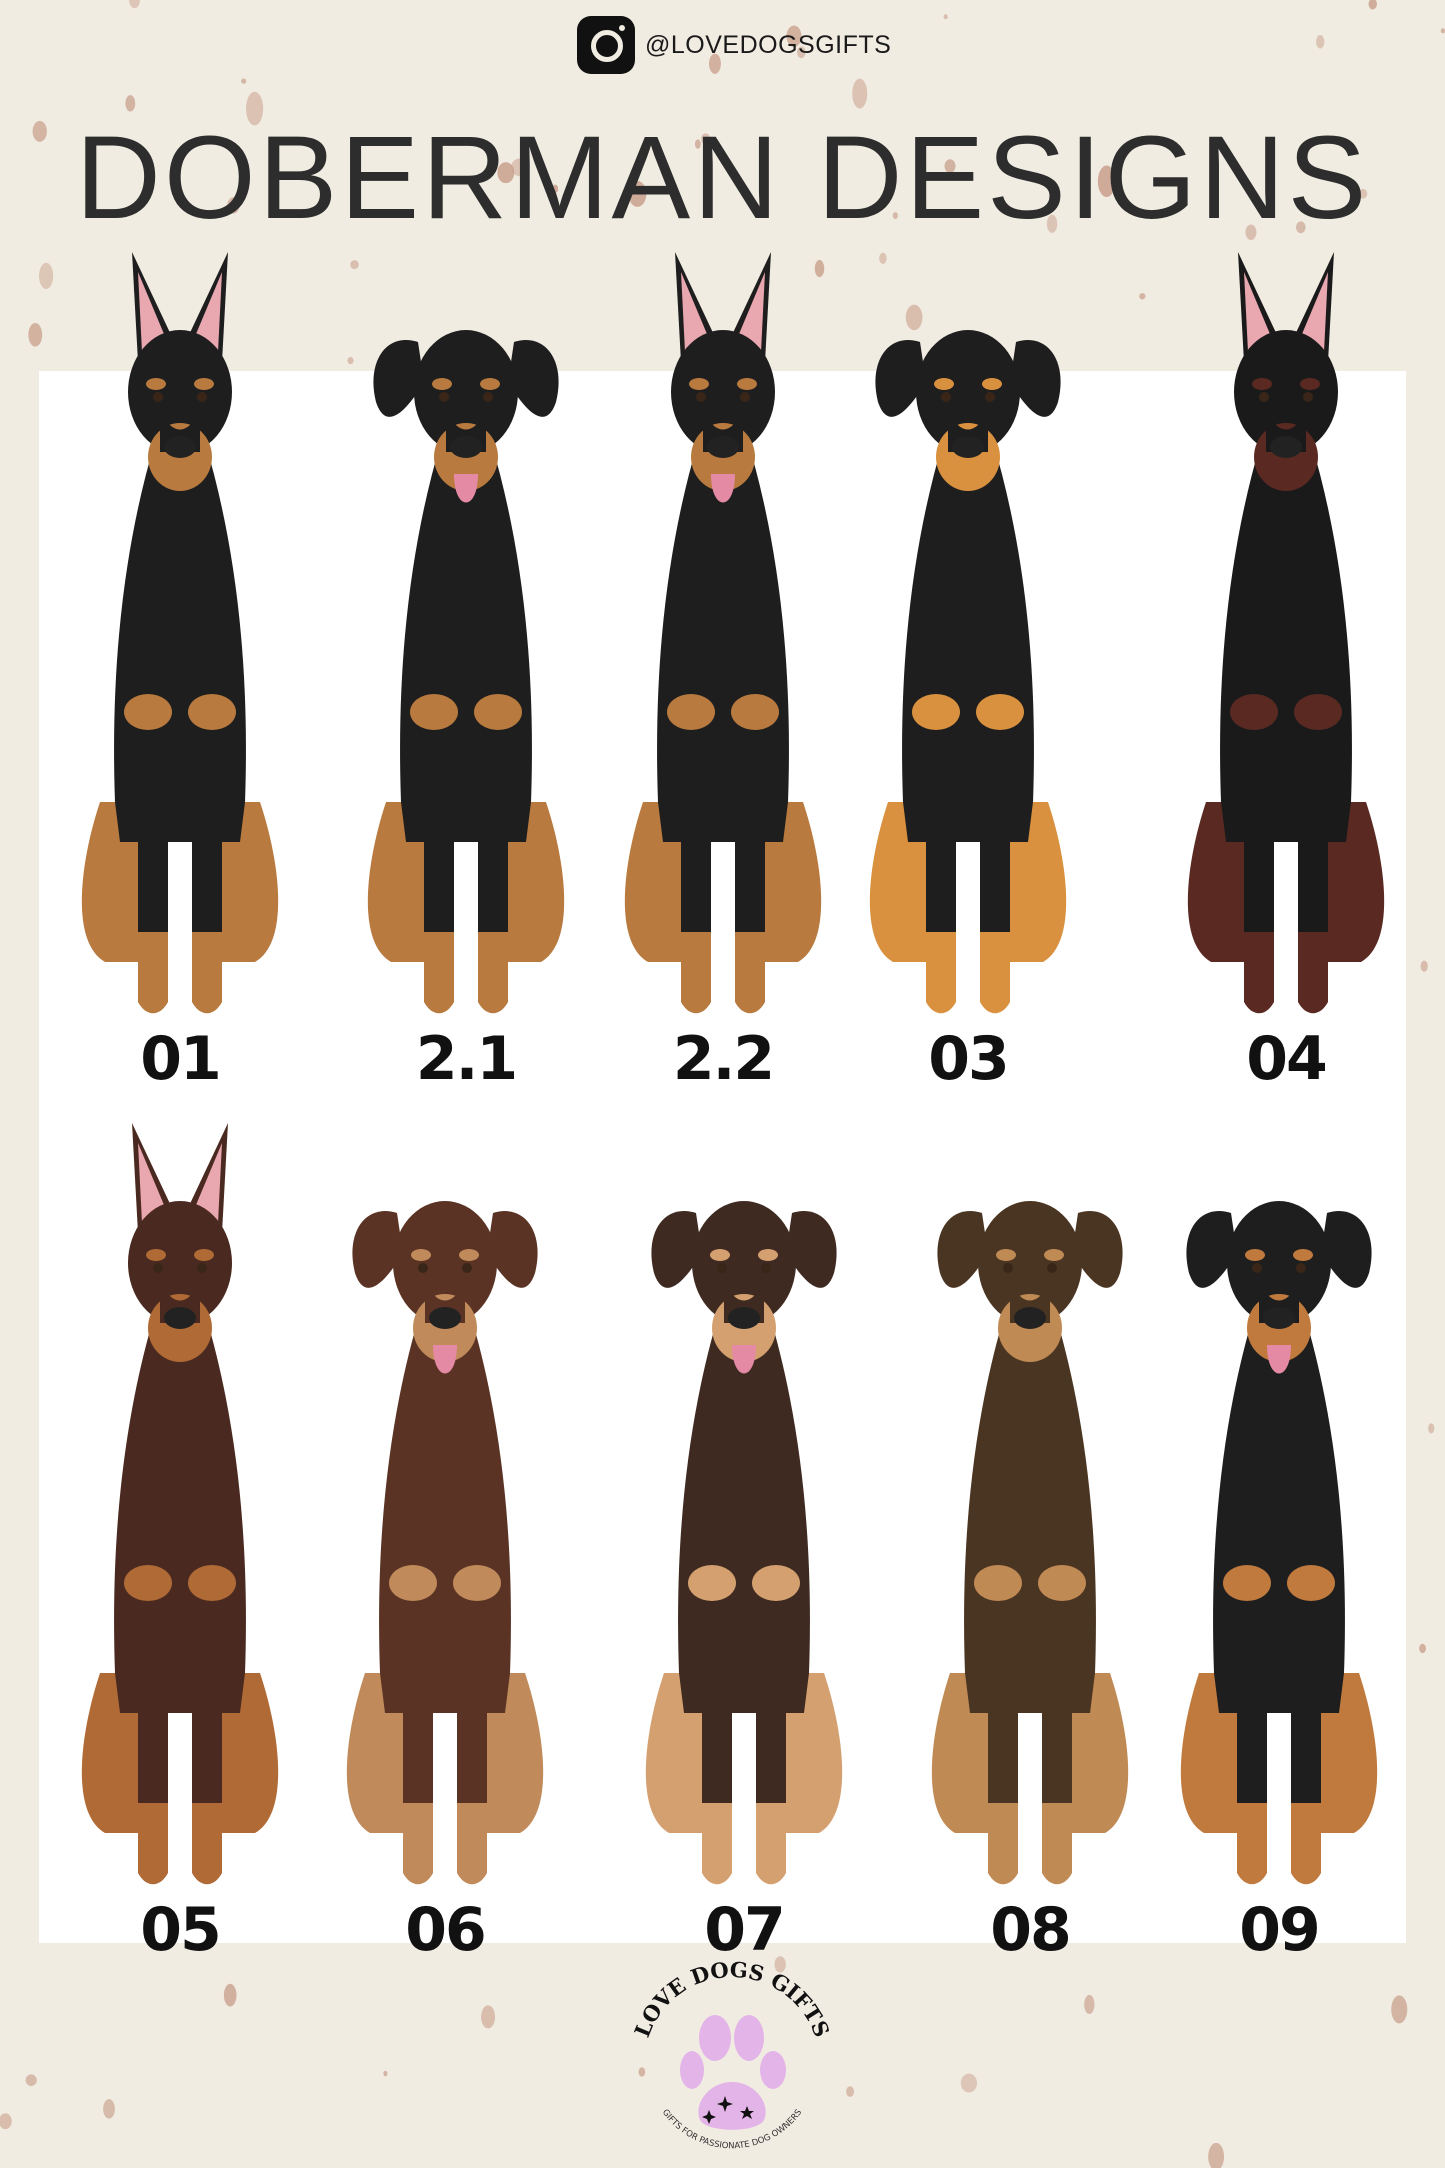  Describe the element at coordinates (181, 1930) in the screenshot. I see `design-number: 05` at that location.